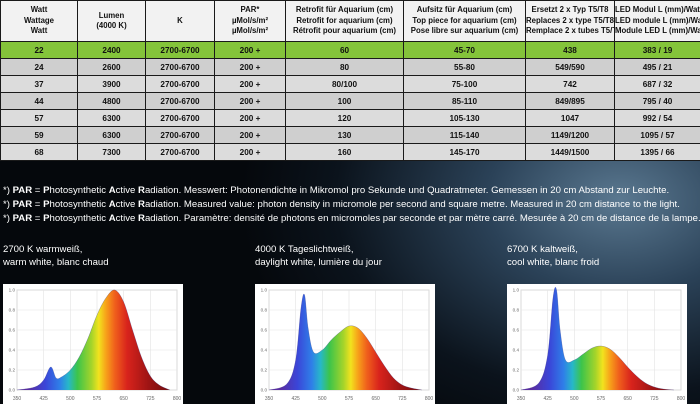 Image resolution: width=700 pixels, height=404 pixels. I want to click on table-cell: 495 / 21, so click(657, 67).